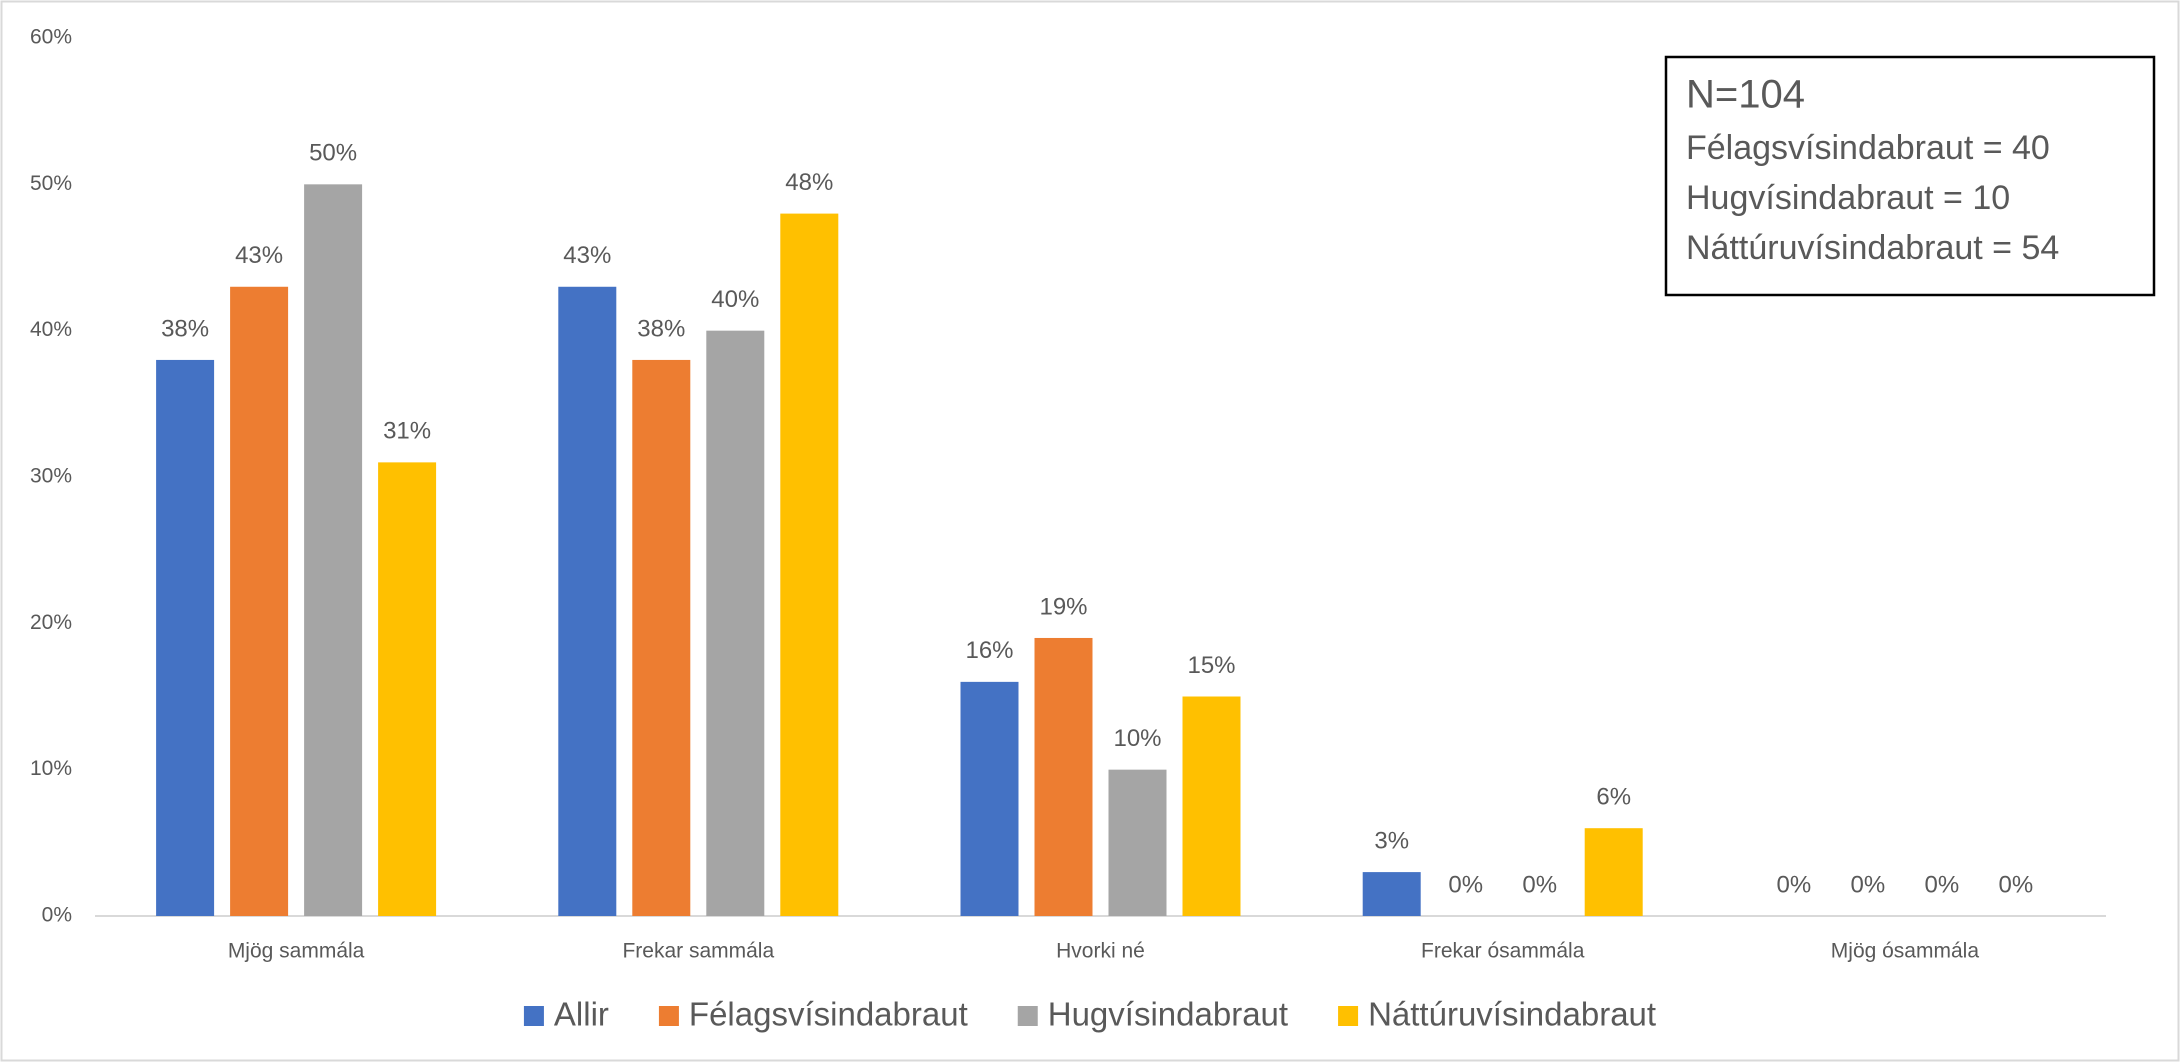  I want to click on annotation: N=104, so click(1745, 95).